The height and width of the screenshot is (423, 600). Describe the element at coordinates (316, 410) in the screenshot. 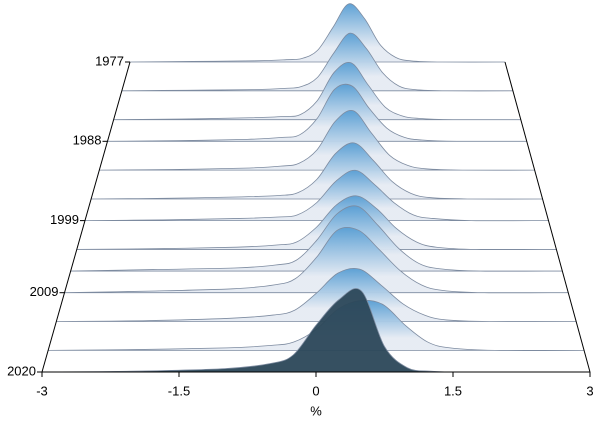

I see `x-axis-label: %` at that location.